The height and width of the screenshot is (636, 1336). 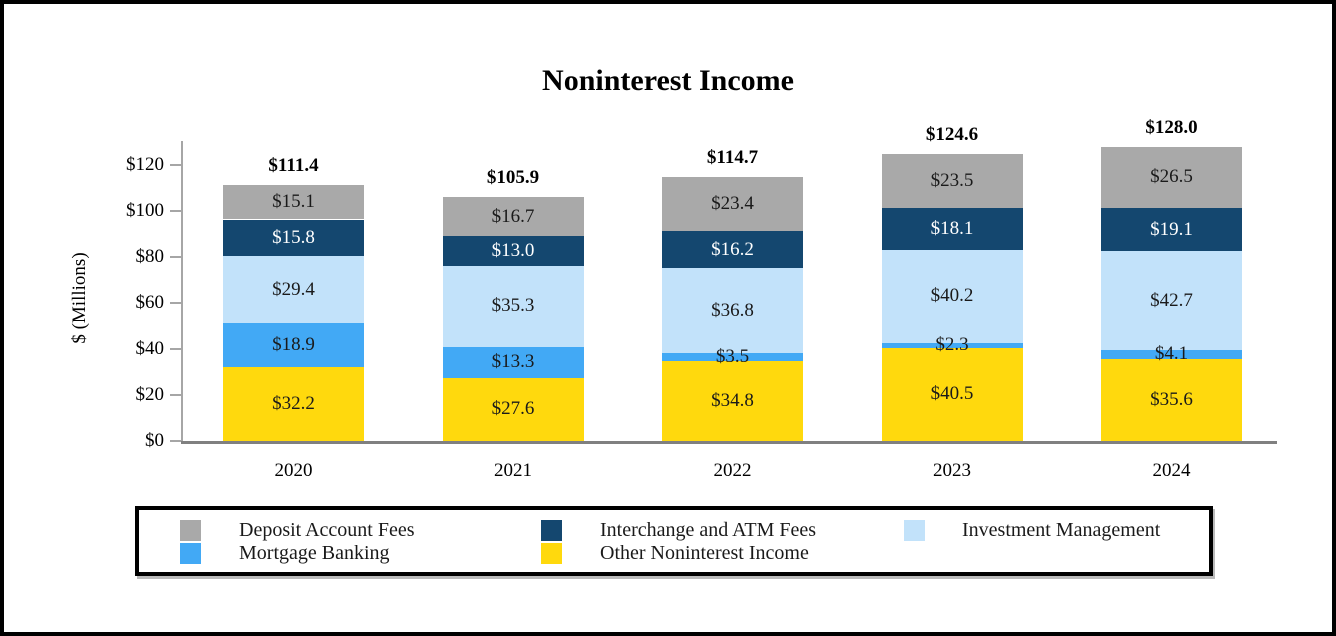 I want to click on bar-segment-investment-management: $29.4, so click(x=293, y=289).